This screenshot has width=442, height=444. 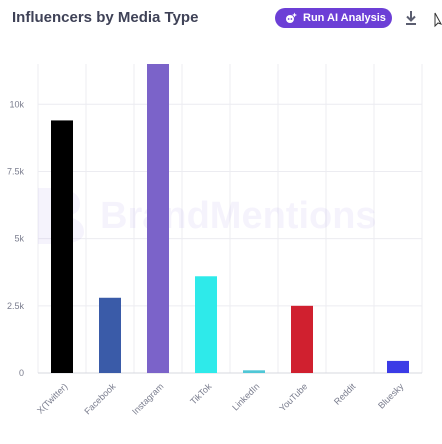 I want to click on y-axis: 0 2.5k 5k 7.5k 10k, so click(x=16, y=238).